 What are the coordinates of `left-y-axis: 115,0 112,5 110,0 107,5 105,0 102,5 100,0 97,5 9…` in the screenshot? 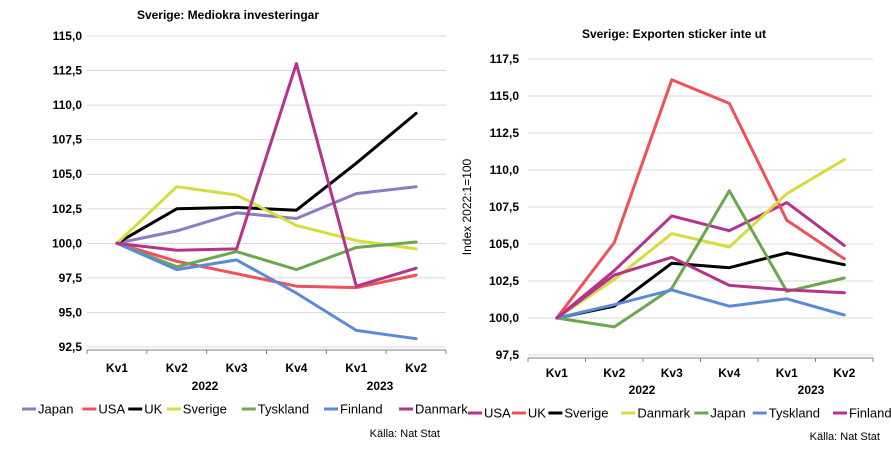 It's located at (67, 191).